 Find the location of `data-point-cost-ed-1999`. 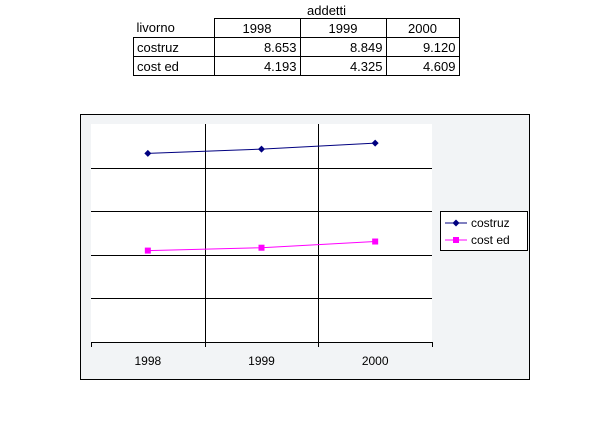

data-point-cost-ed-1999 is located at coordinates (261, 247).